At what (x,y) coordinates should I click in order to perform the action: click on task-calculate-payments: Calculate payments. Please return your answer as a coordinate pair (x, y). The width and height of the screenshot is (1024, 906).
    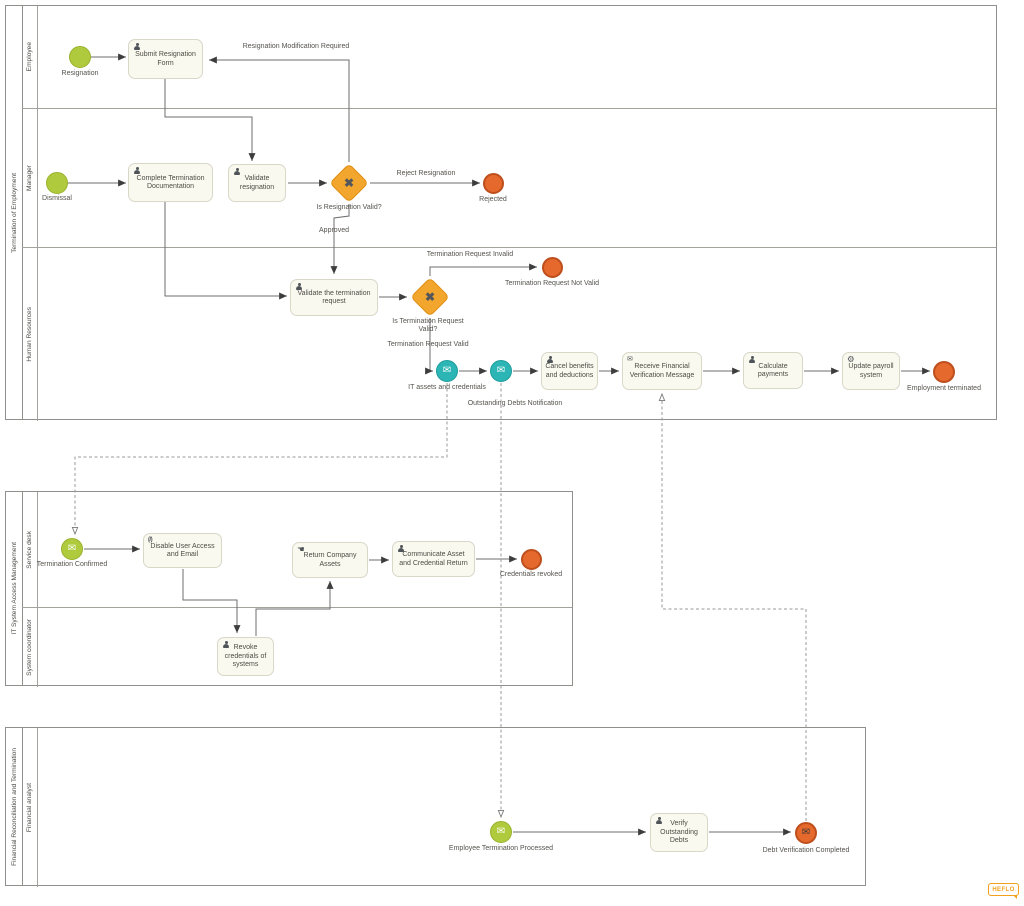
    Looking at the image, I should click on (773, 370).